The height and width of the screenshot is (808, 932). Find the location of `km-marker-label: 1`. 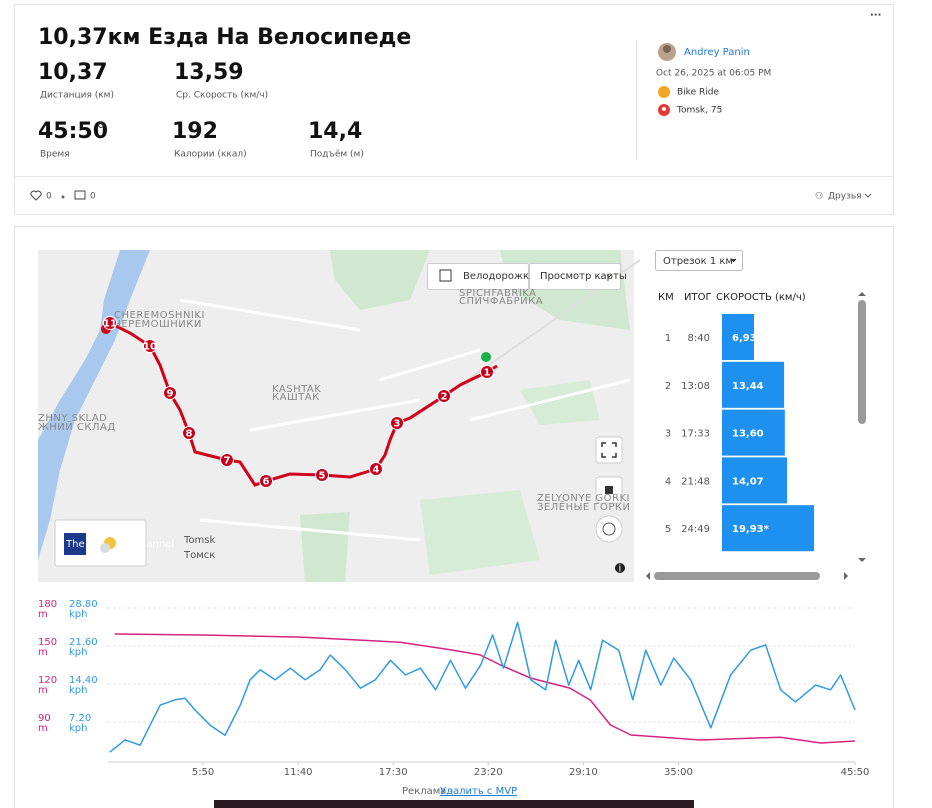

km-marker-label: 1 is located at coordinates (487, 373).